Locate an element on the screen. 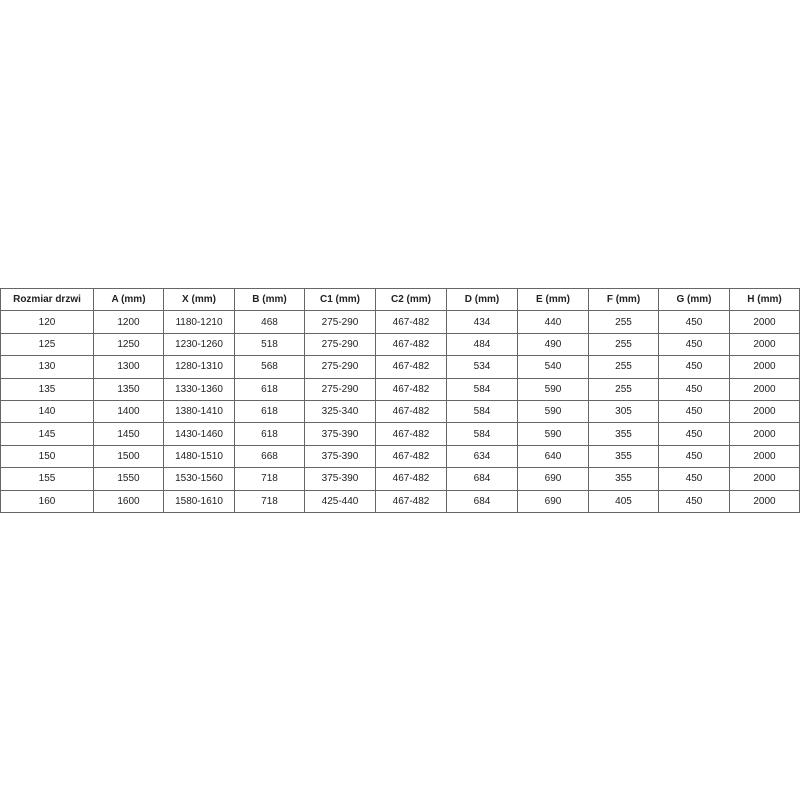  table-cell: 1300 is located at coordinates (128, 367).